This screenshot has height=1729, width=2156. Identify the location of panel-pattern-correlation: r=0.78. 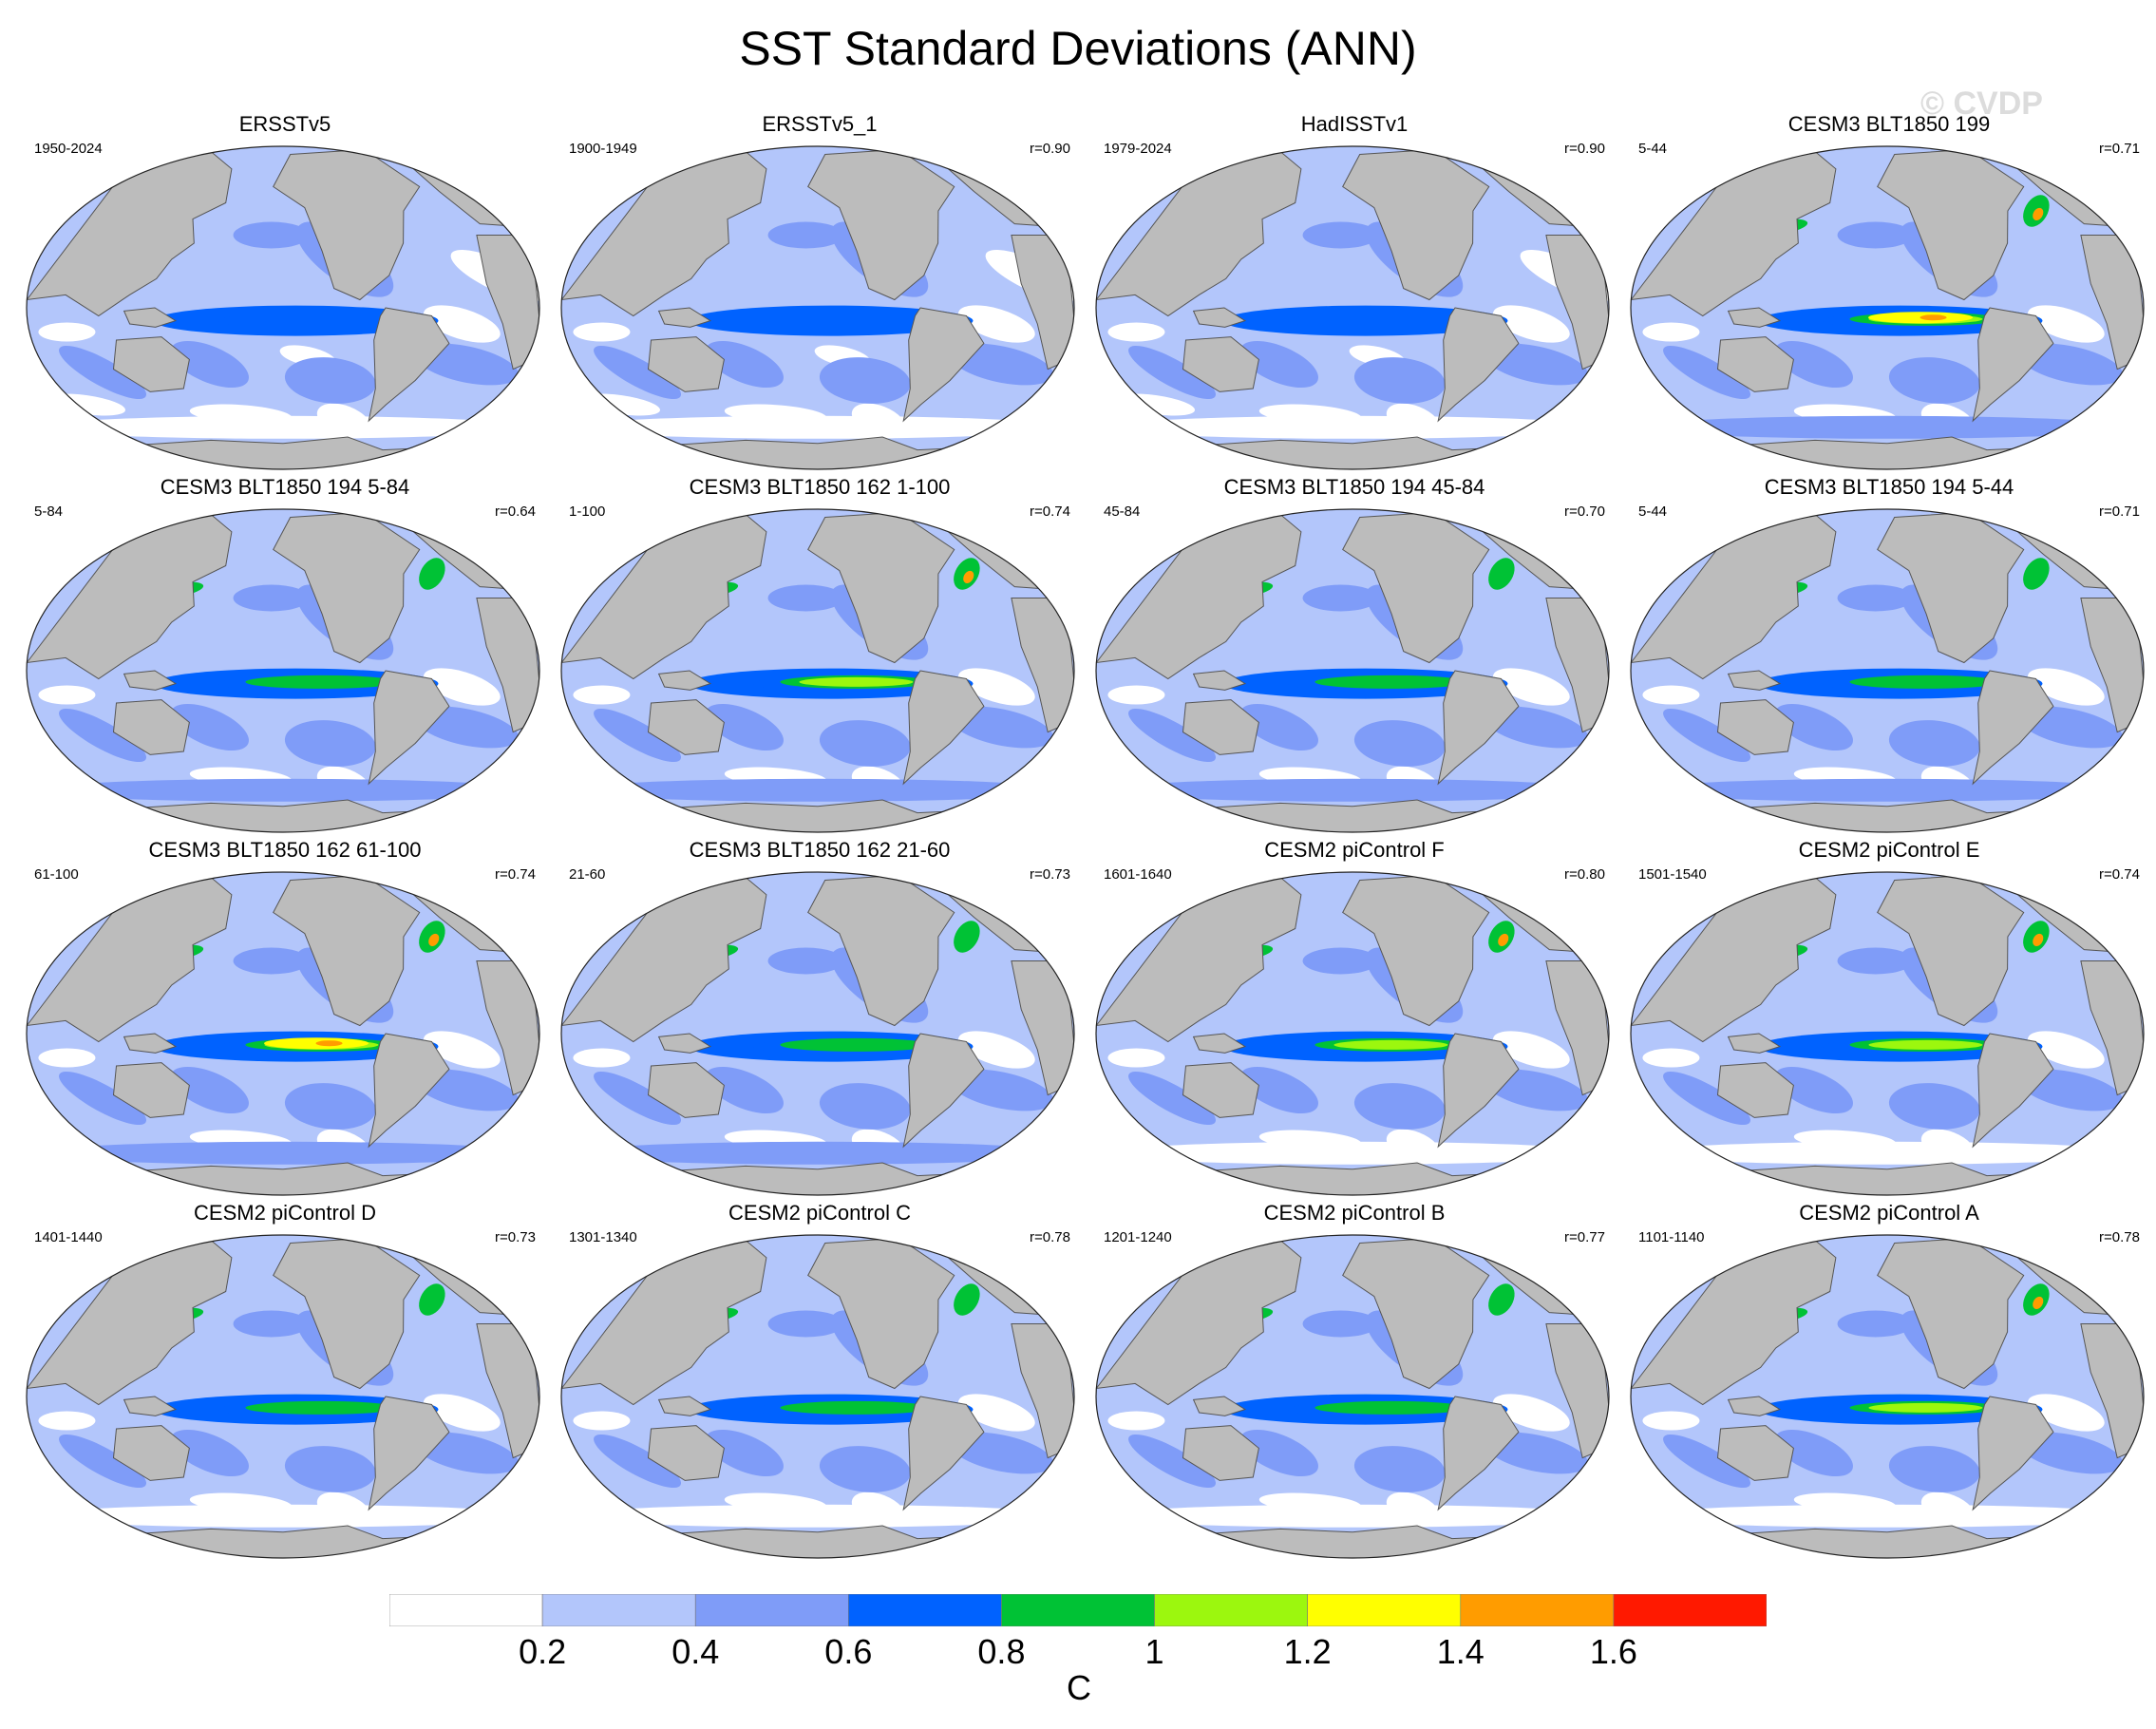
(1050, 1237).